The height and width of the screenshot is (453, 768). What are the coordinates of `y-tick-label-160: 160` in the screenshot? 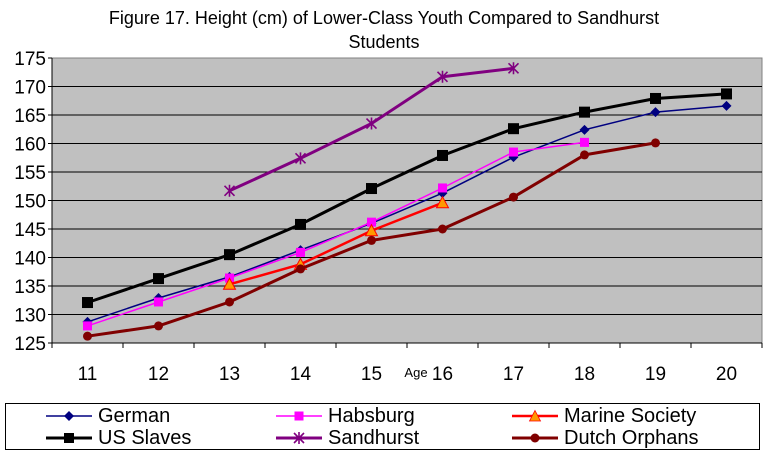 It's located at (30, 145).